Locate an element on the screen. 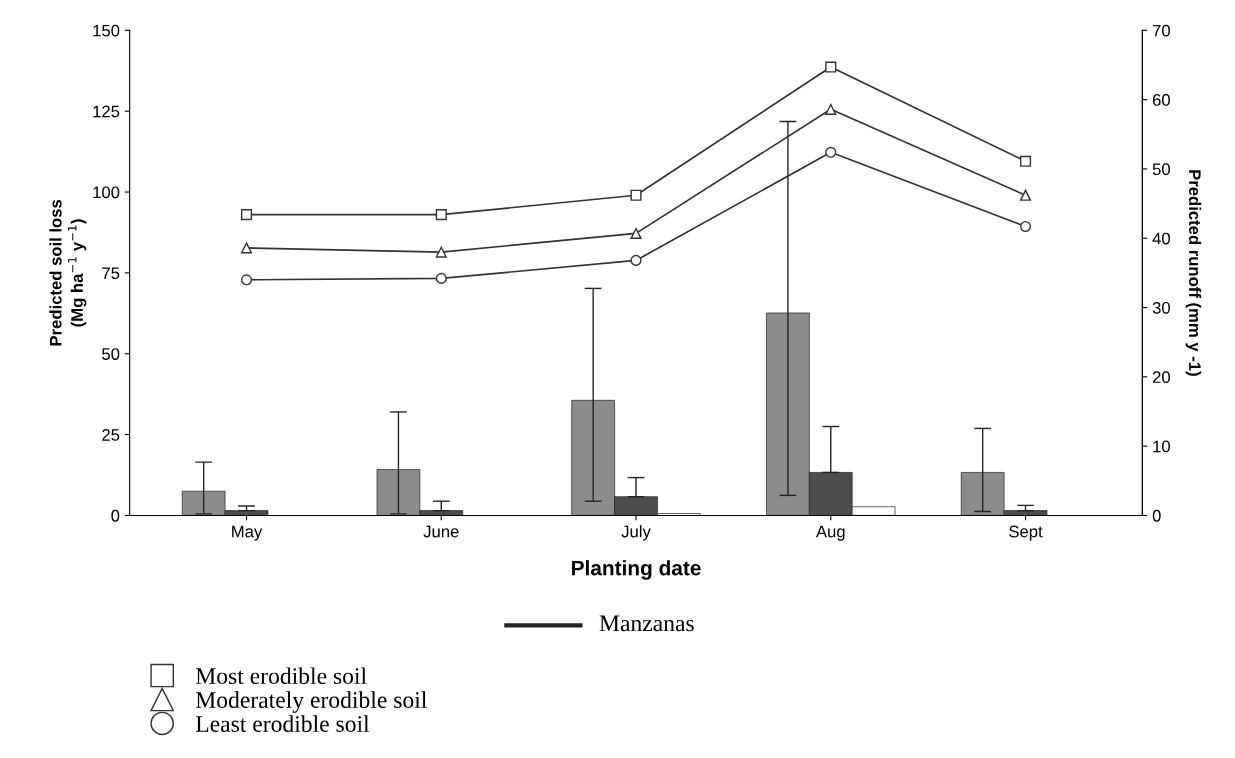 The width and height of the screenshot is (1235, 758). y2-tick-label: 30 is located at coordinates (1161, 307).